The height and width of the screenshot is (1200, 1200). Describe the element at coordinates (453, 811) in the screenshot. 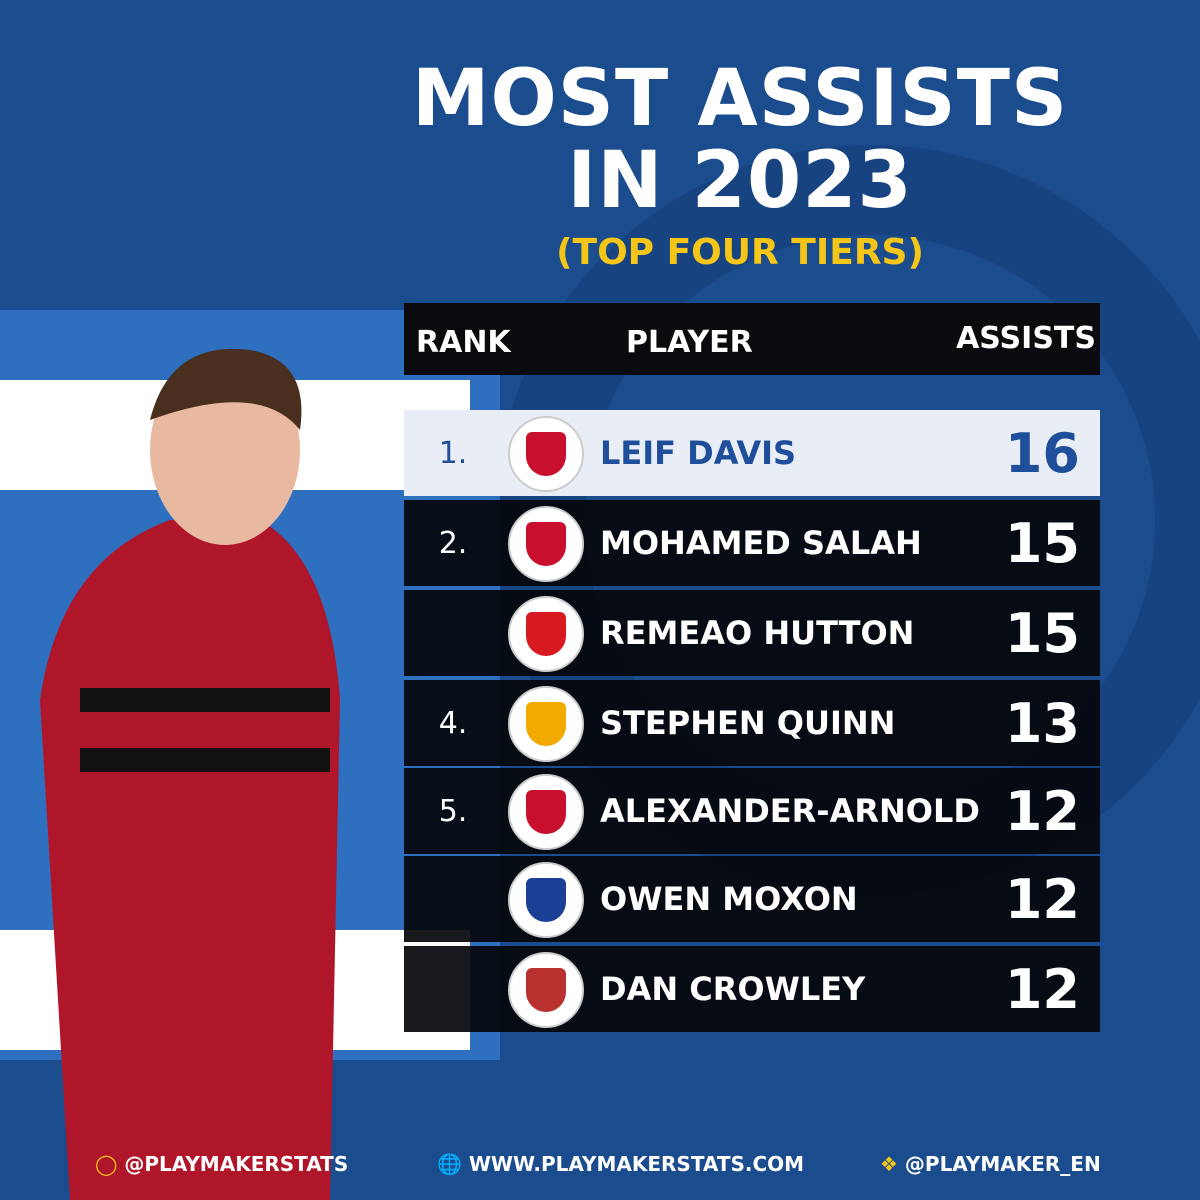

I see `rank: 5.` at that location.